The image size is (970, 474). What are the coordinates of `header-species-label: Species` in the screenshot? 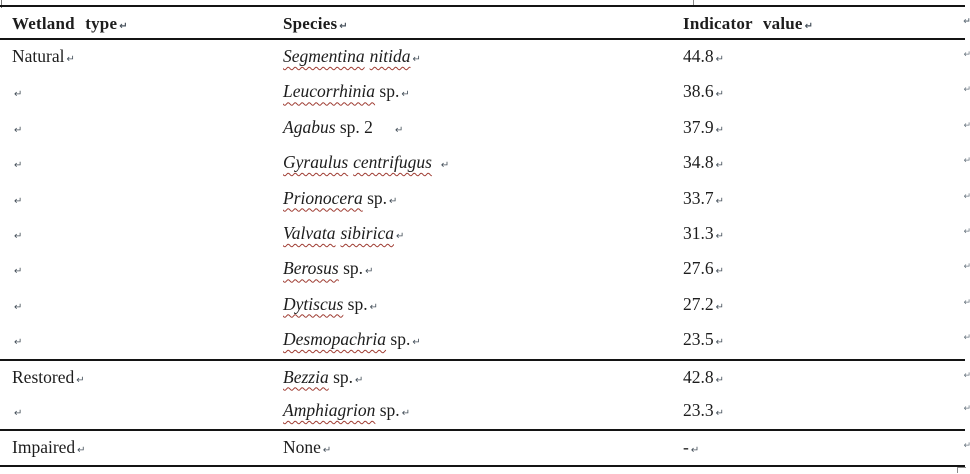 It's located at (310, 23).